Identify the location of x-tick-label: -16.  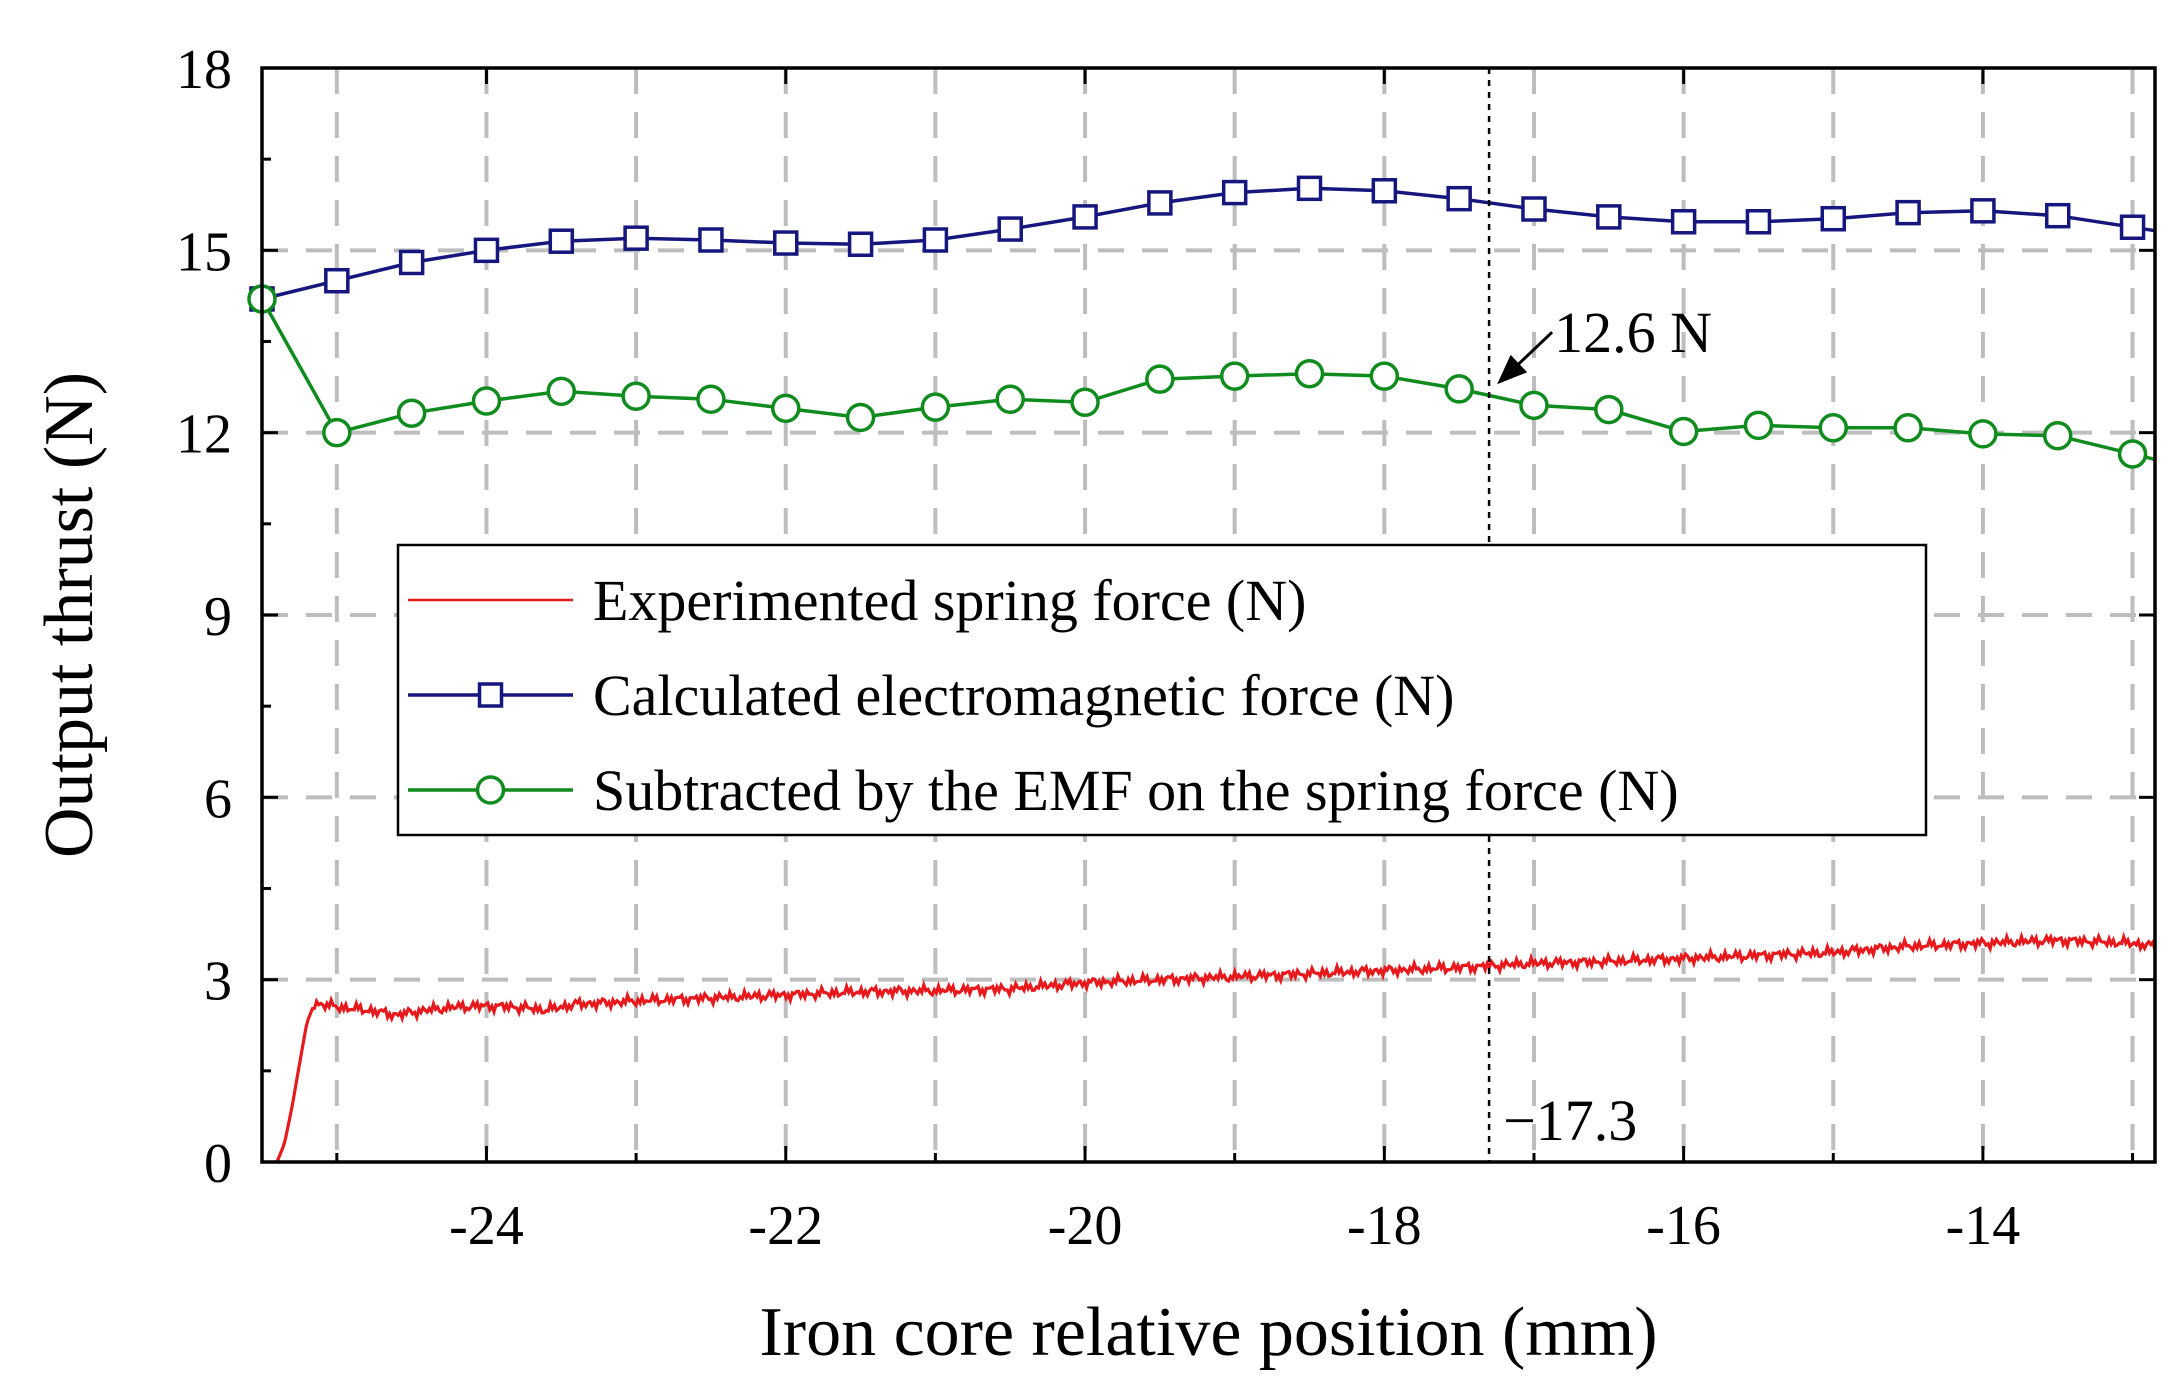
(1683, 1226).